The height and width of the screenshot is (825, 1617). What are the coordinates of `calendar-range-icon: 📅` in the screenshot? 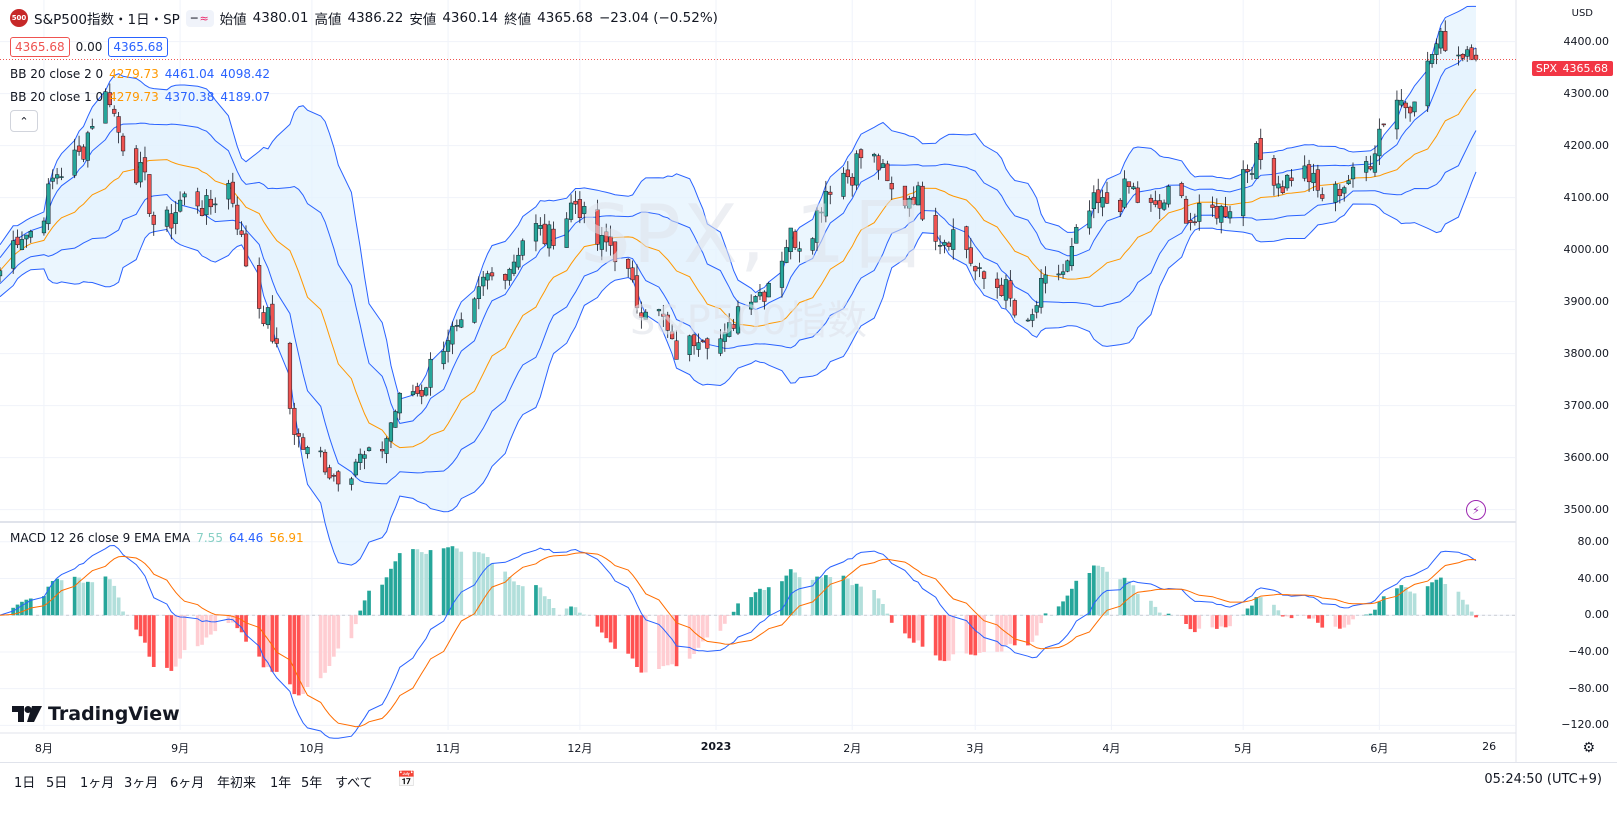 It's located at (406, 779).